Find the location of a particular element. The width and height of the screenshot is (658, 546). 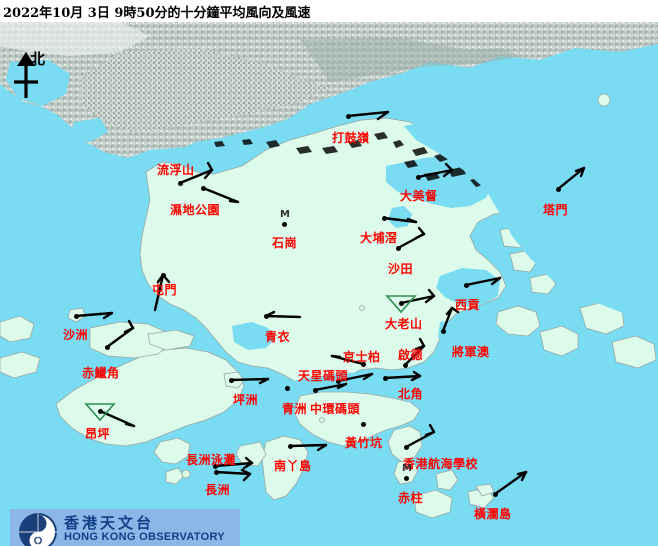

station-19-dot is located at coordinates (231, 380).